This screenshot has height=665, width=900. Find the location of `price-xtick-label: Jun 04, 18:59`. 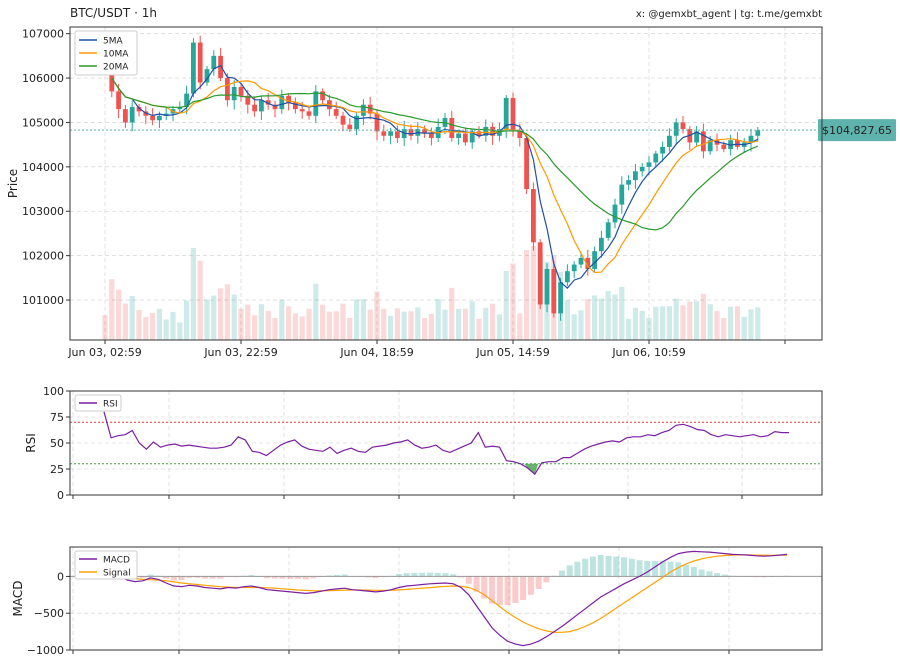

price-xtick-label: Jun 04, 18:59 is located at coordinates (376, 352).